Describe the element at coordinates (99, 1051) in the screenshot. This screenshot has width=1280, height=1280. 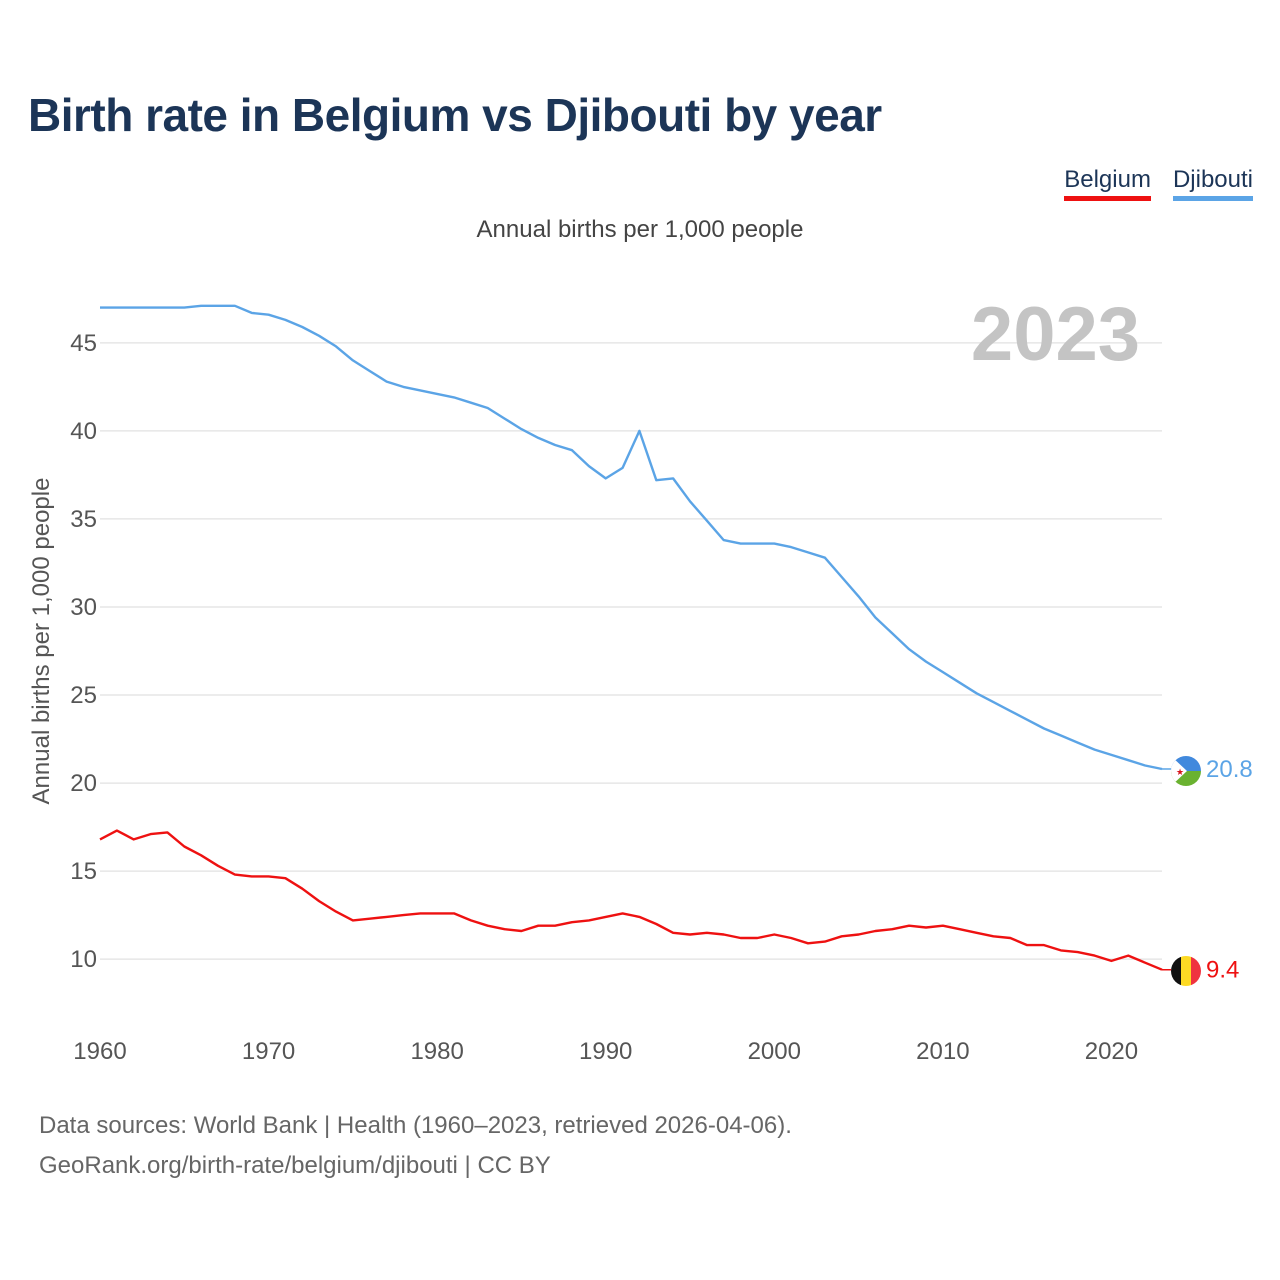
I see `x-tick-label: 1960` at that location.